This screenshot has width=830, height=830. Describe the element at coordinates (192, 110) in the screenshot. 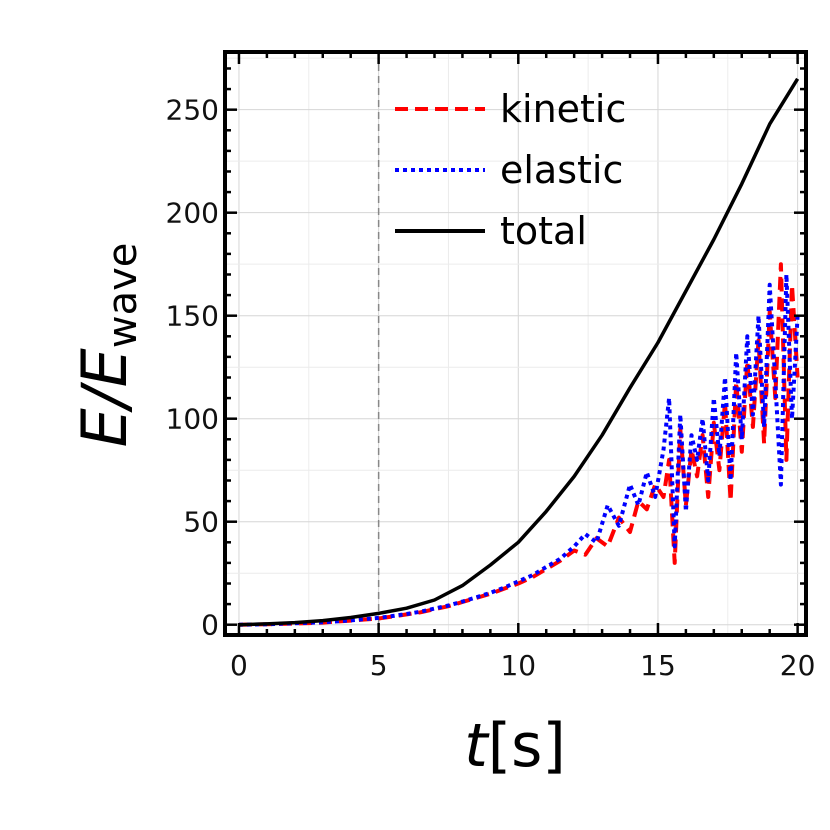

I see `y-tick-label: 250` at that location.